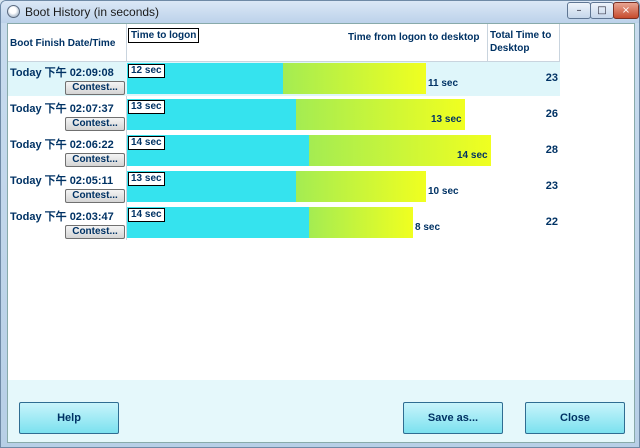  What do you see at coordinates (443, 83) in the screenshot?
I see `desktop-time-label: 11 sec` at bounding box center [443, 83].